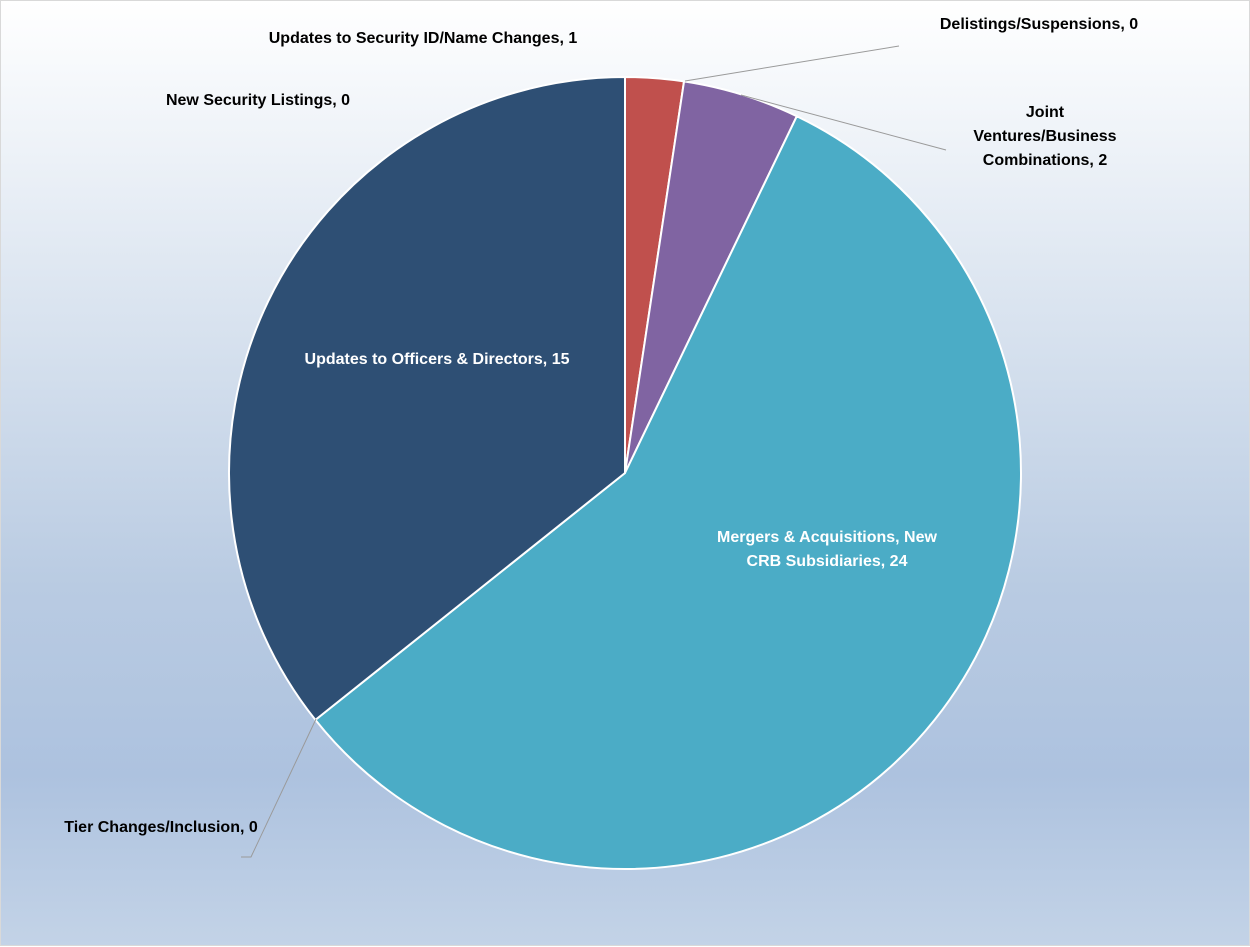 The height and width of the screenshot is (947, 1250). Describe the element at coordinates (161, 827) in the screenshot. I see `data-label-tier-changes-inclusion: Tier Changes/Inclusion, 0` at that location.